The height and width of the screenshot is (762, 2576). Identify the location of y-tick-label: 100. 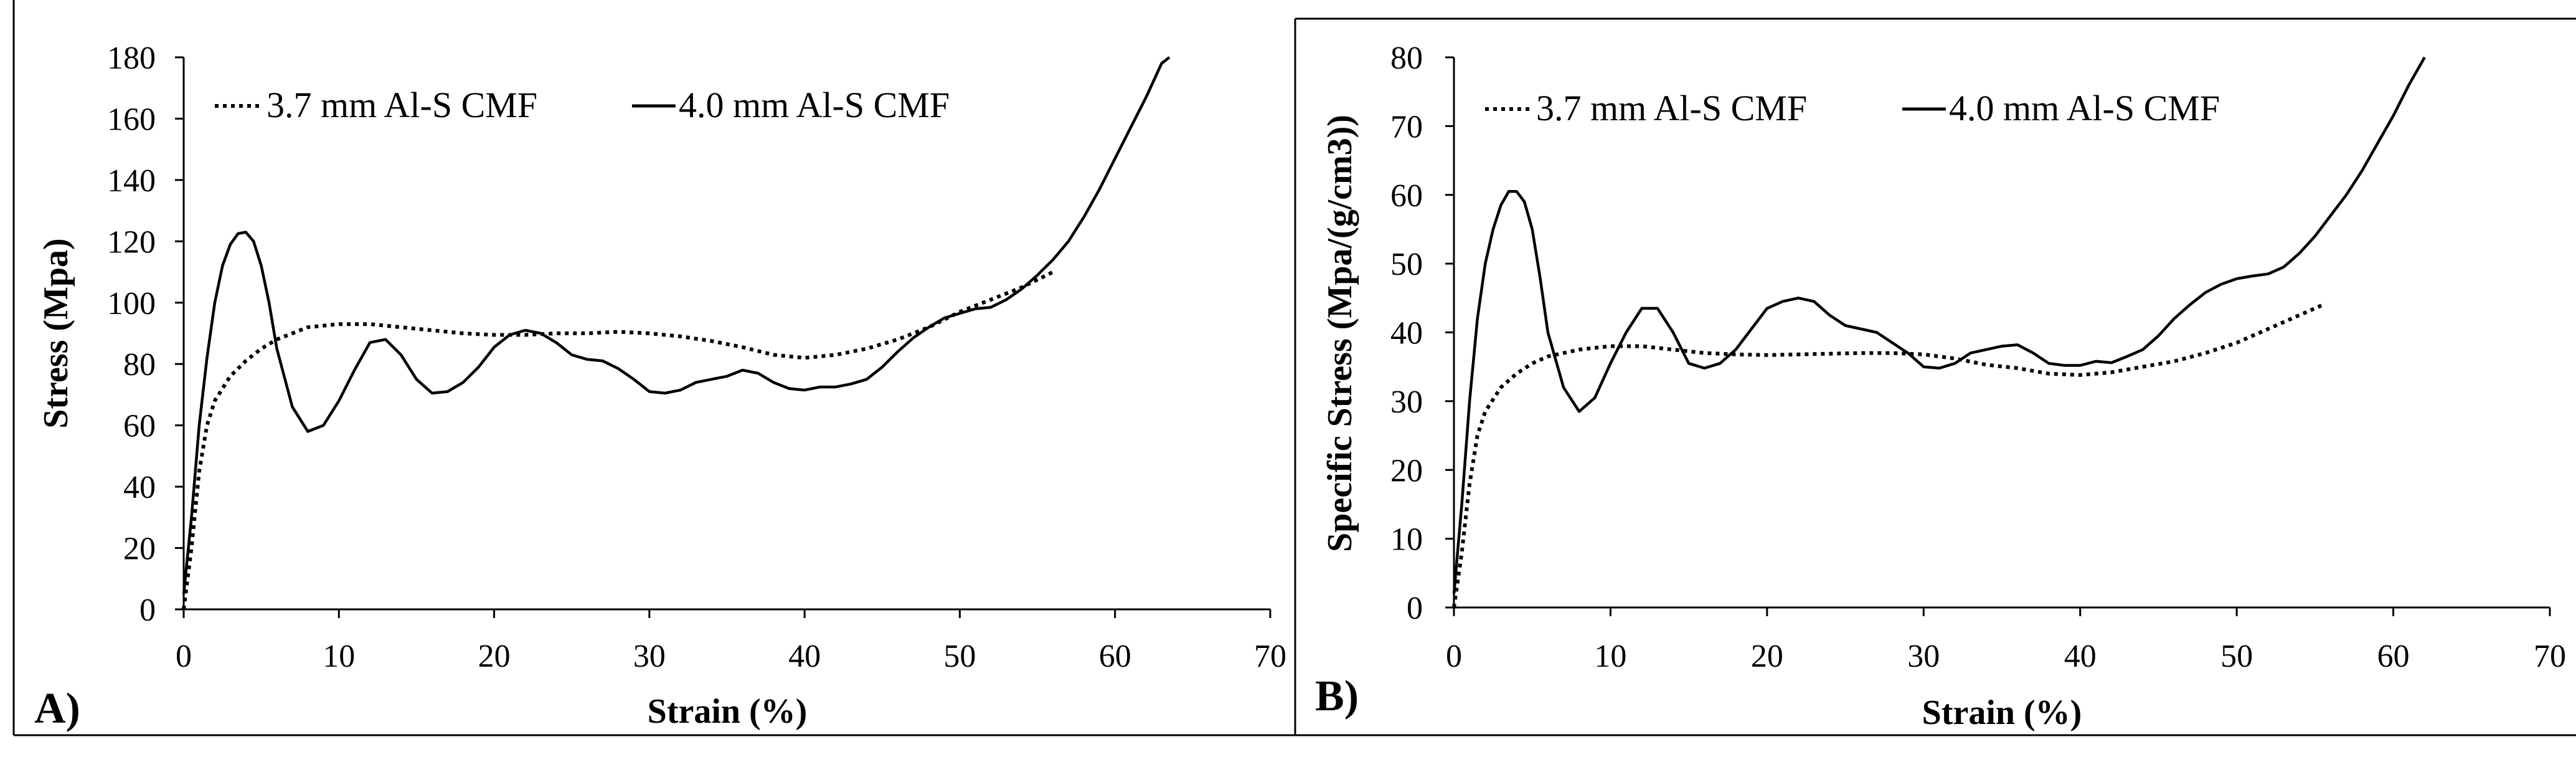
(131, 303).